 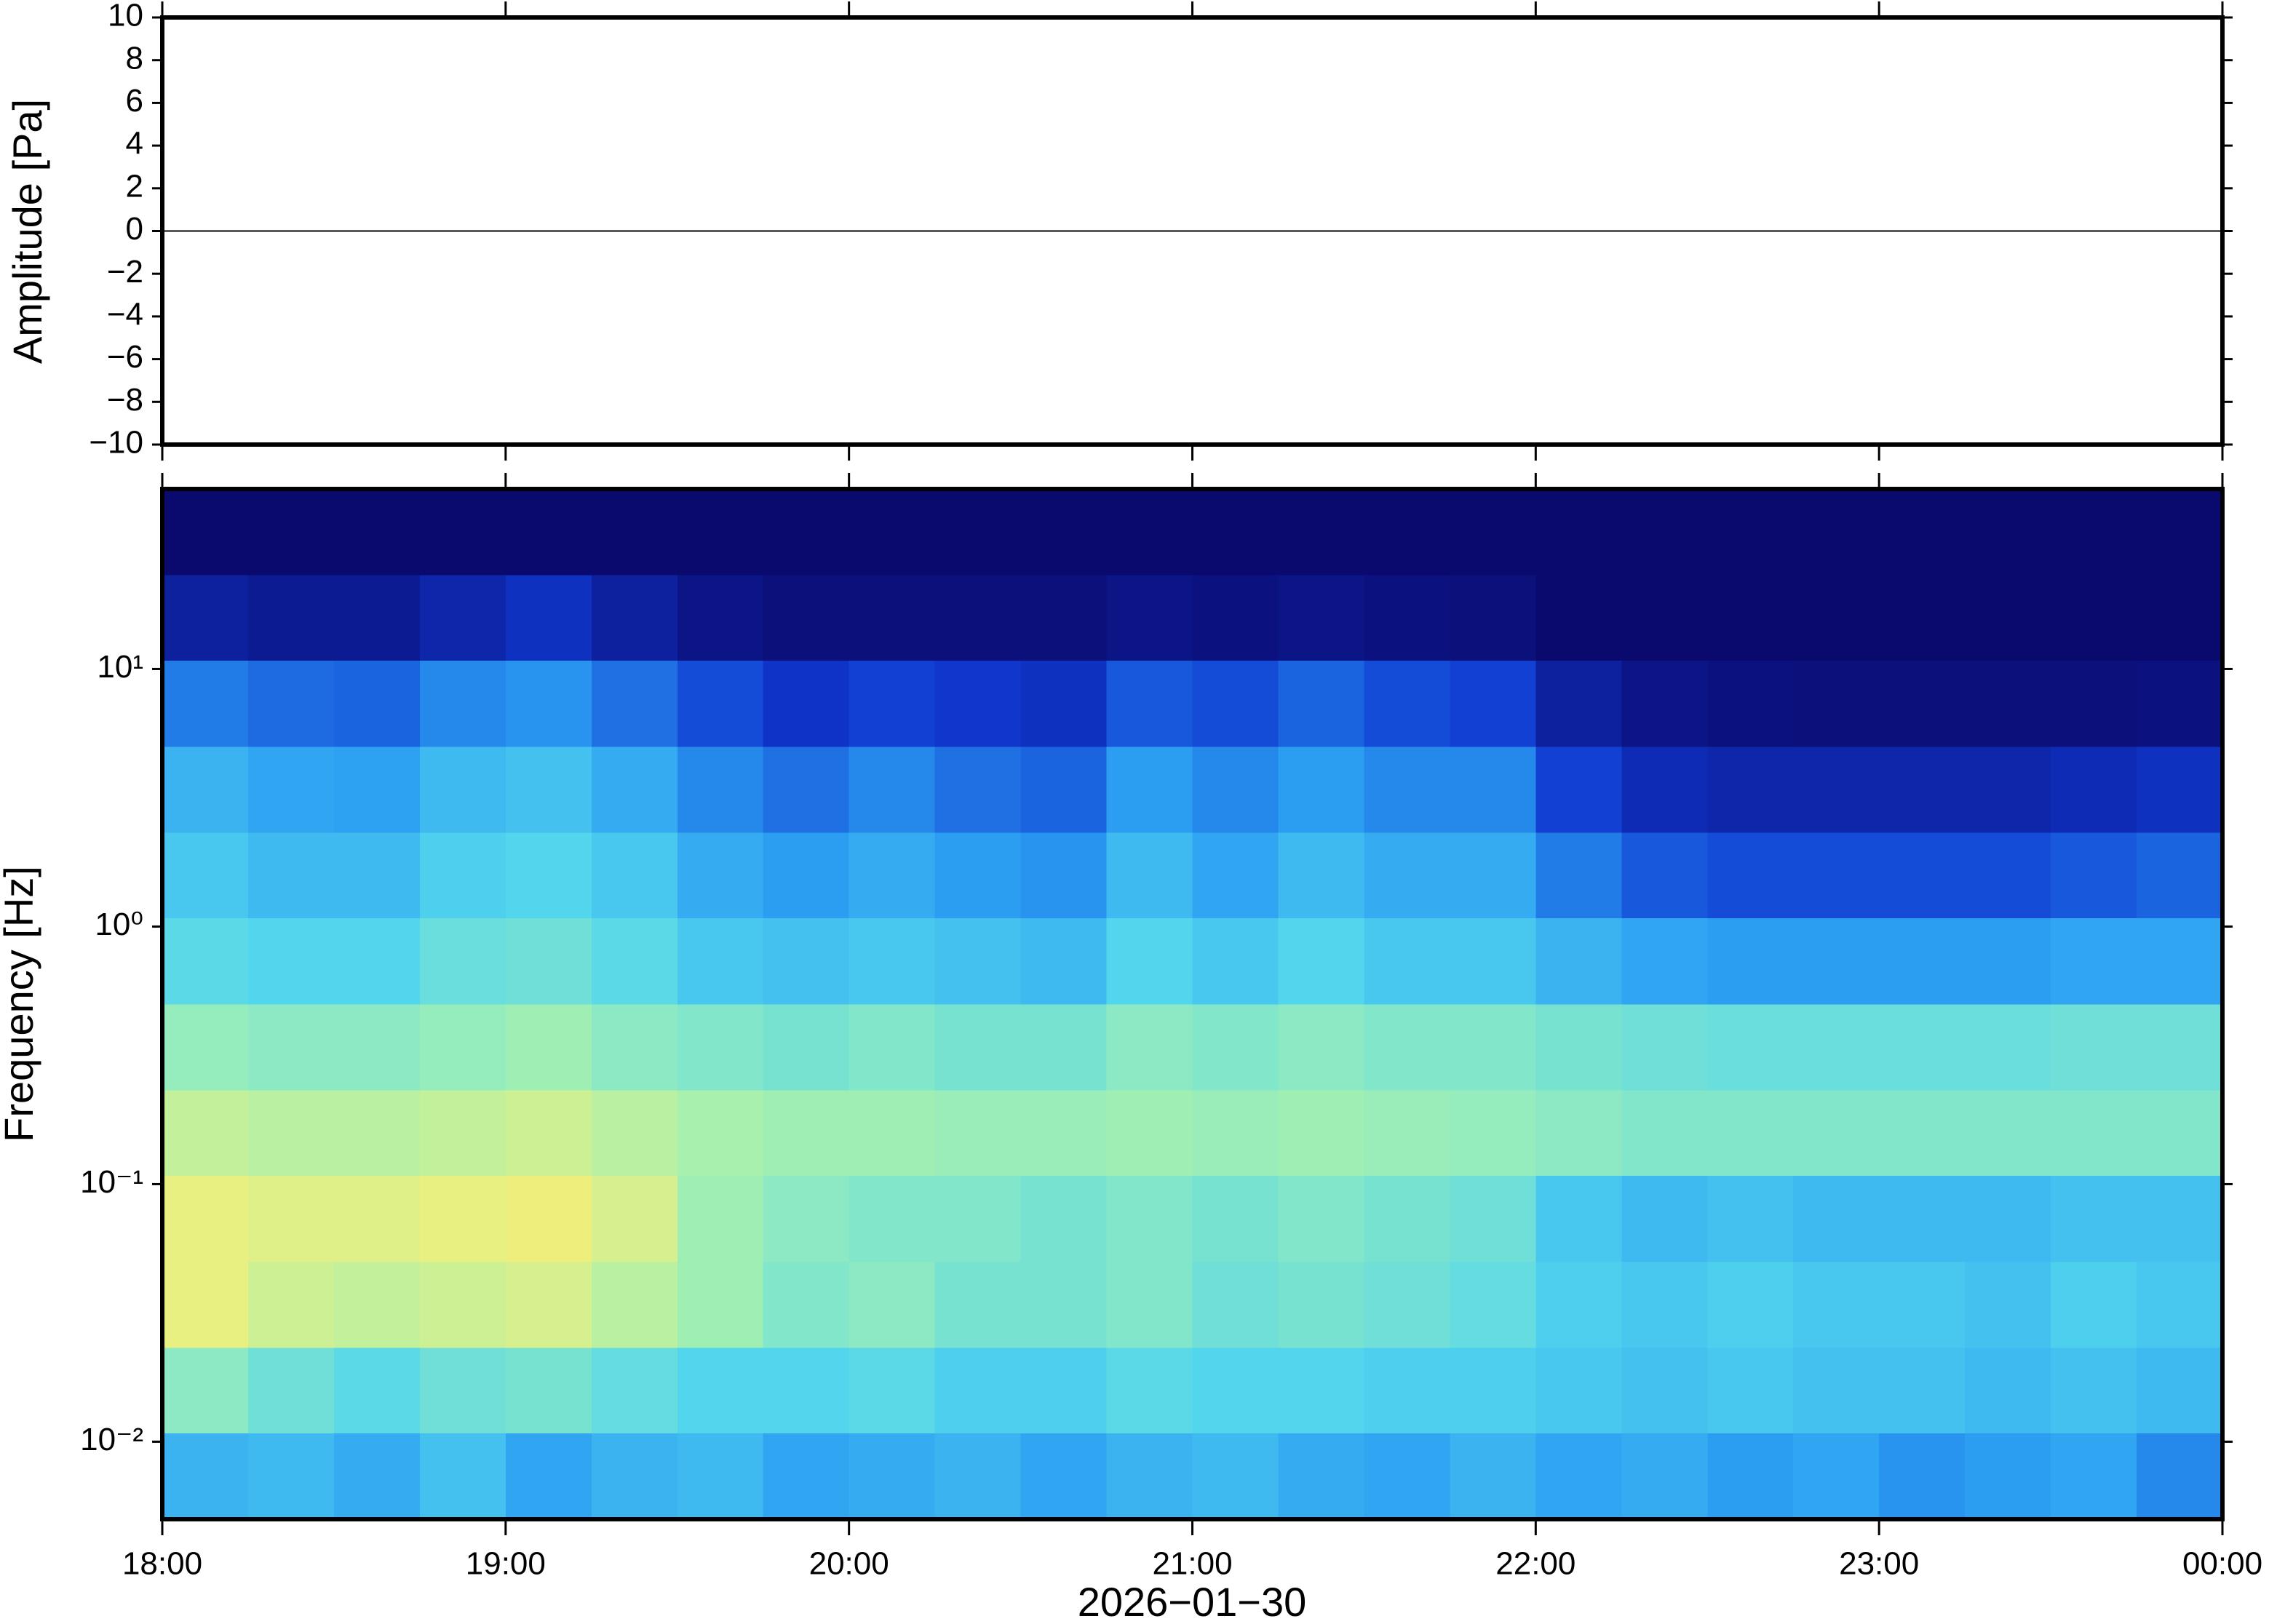 I want to click on y-tick-label: 10⁰, so click(x=119, y=924).